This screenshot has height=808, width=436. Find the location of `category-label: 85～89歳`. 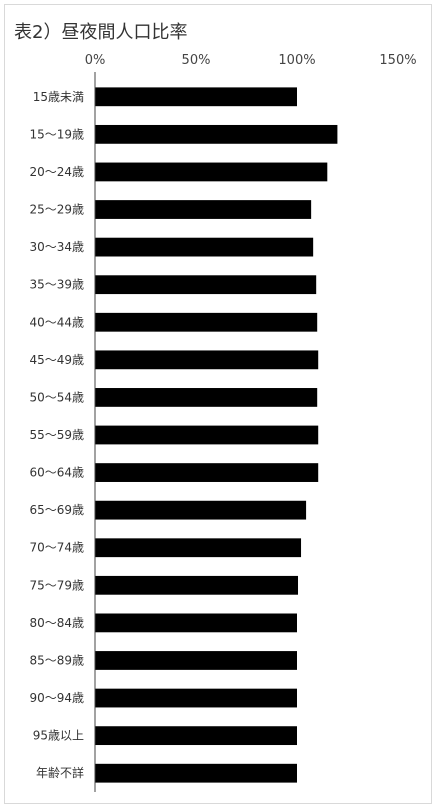

category-label: 85～89歳 is located at coordinates (56, 660).